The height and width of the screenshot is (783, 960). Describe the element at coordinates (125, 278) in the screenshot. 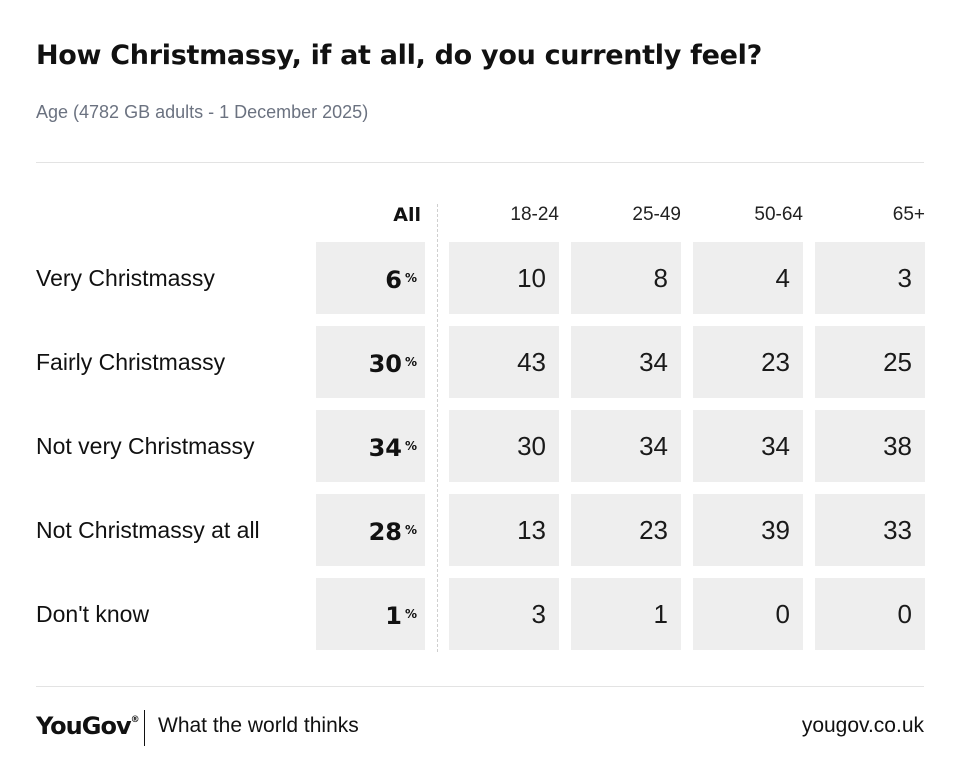

I see `row-label: Very Christmassy` at that location.